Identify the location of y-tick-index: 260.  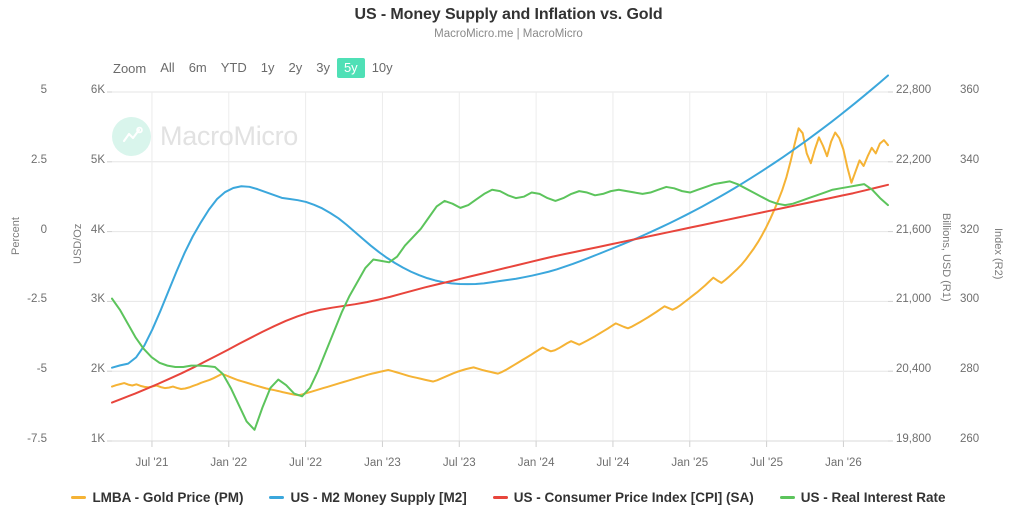
(970, 439).